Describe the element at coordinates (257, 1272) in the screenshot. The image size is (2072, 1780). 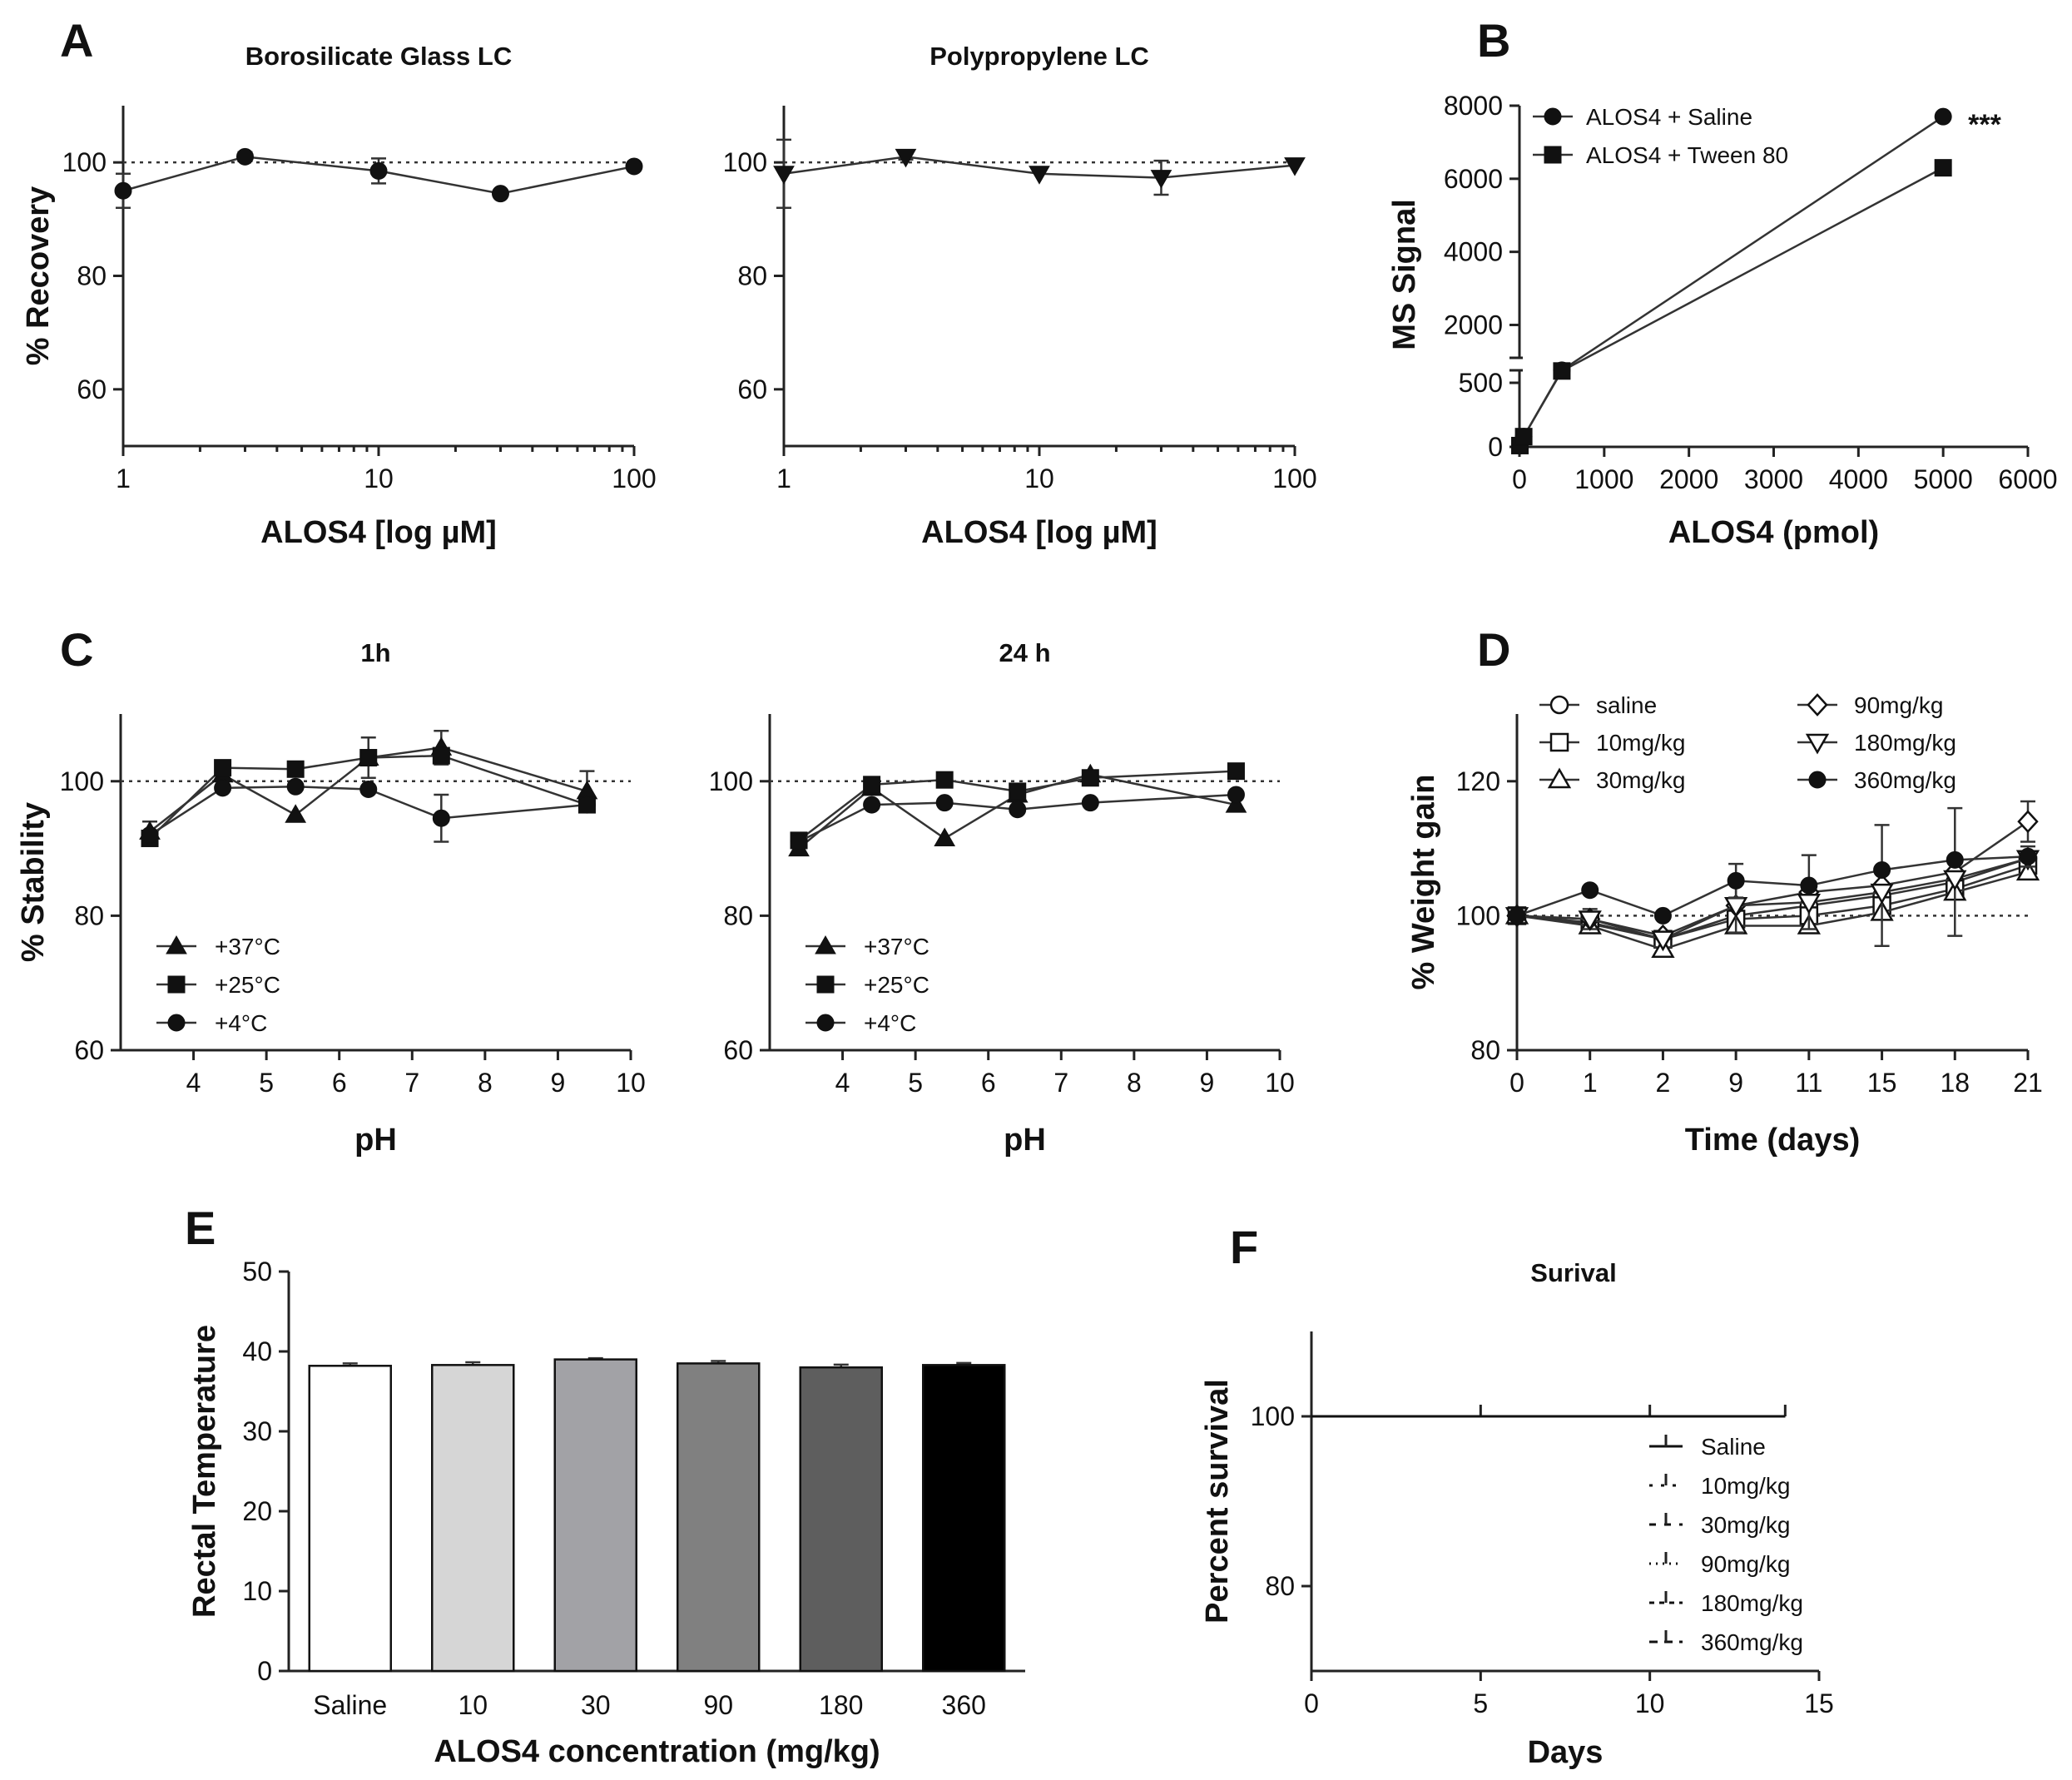
I see `y-tick-label: 50` at that location.